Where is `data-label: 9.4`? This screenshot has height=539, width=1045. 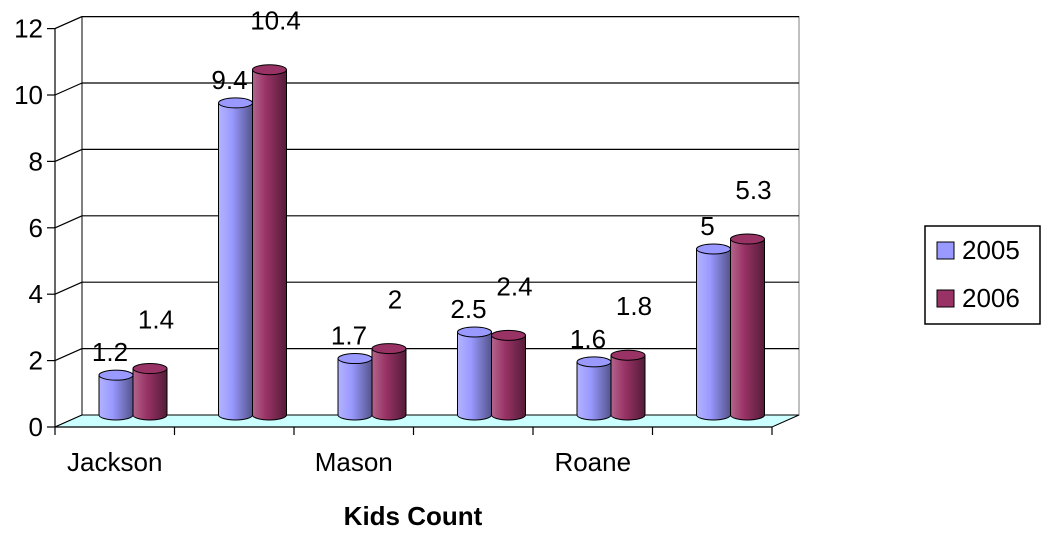
data-label: 9.4 is located at coordinates (229, 80).